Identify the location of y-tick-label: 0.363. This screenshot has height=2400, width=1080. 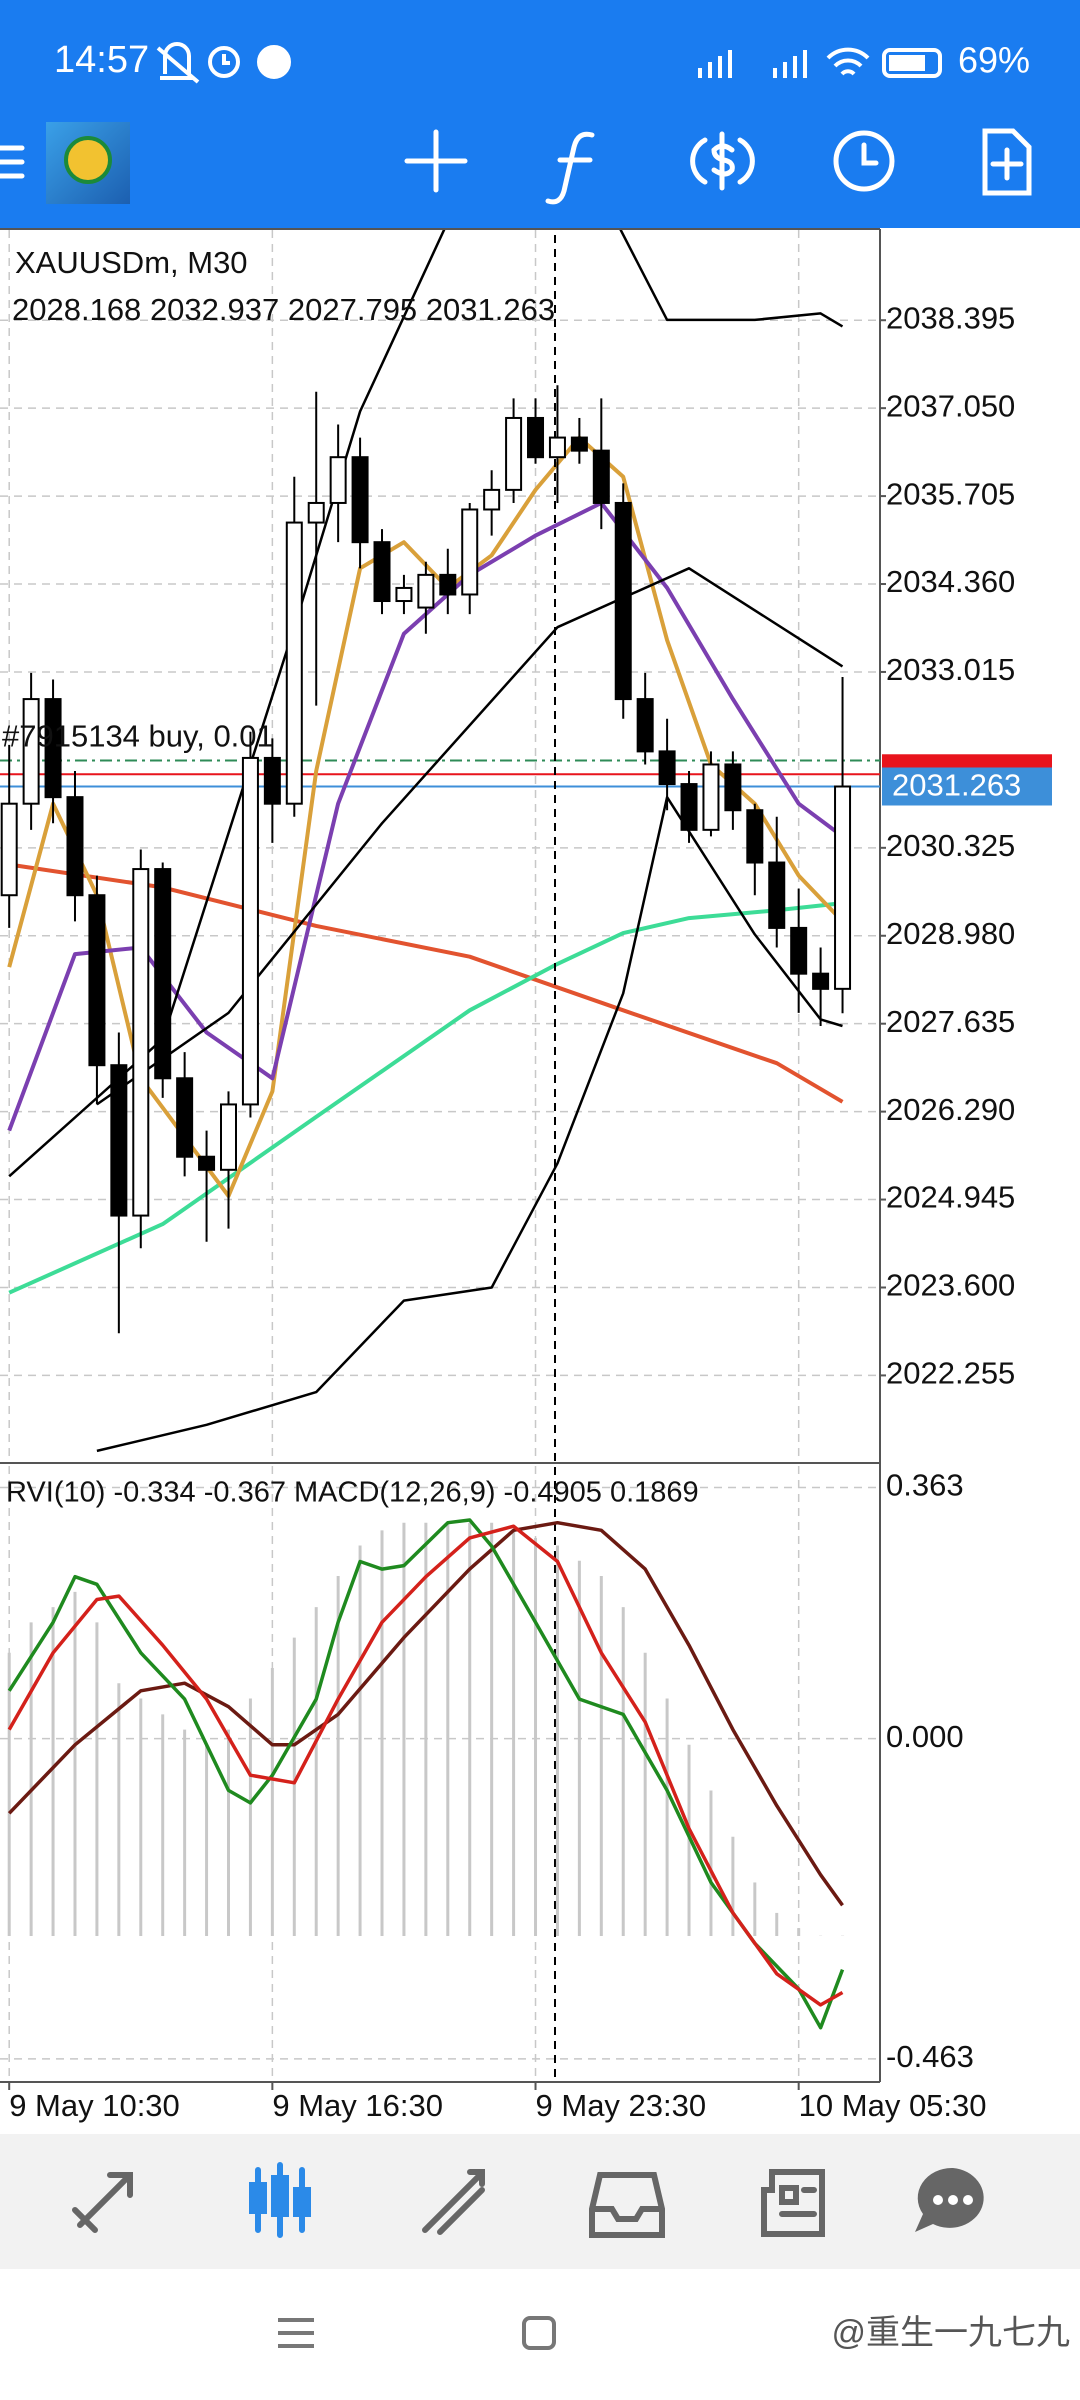
(925, 1485).